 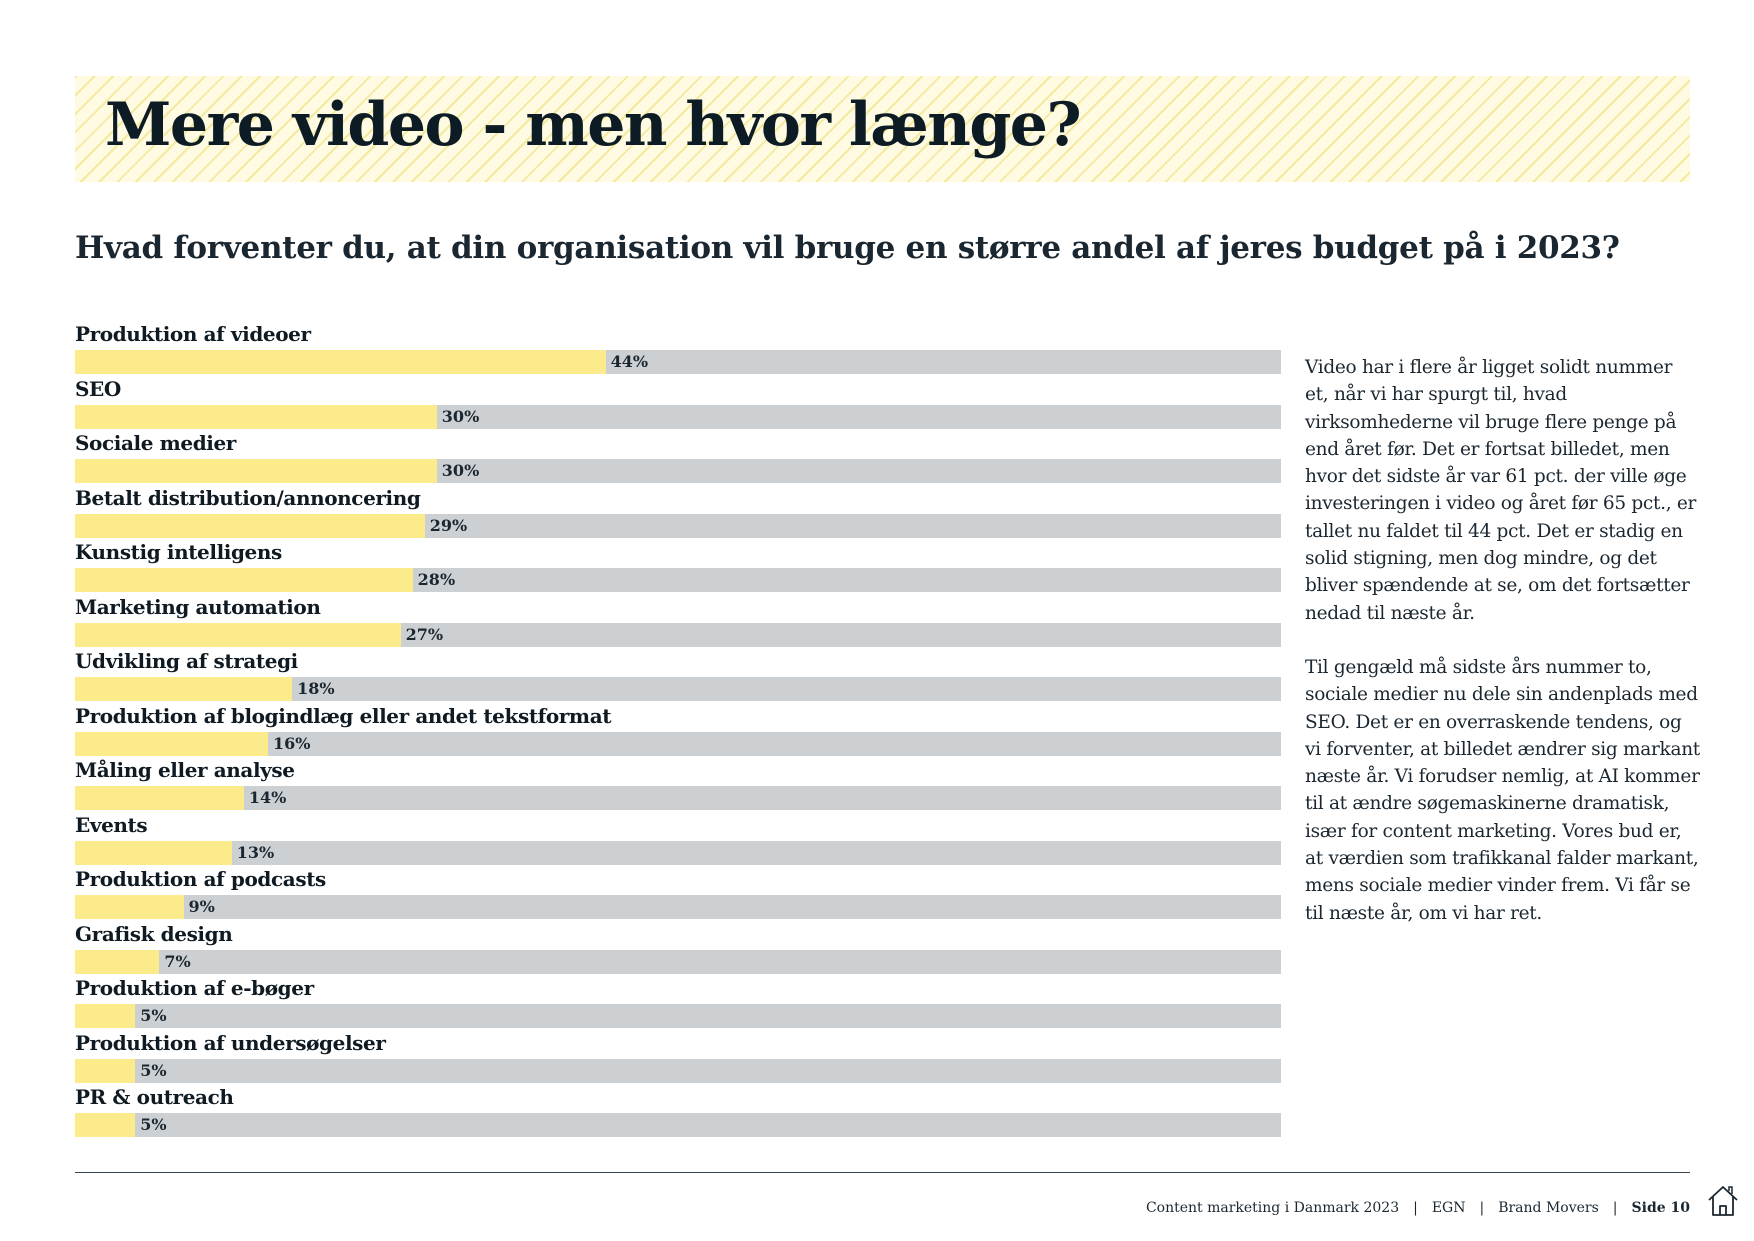 I want to click on chart-row: Udvikling af strategi 18%, so click(x=678, y=676).